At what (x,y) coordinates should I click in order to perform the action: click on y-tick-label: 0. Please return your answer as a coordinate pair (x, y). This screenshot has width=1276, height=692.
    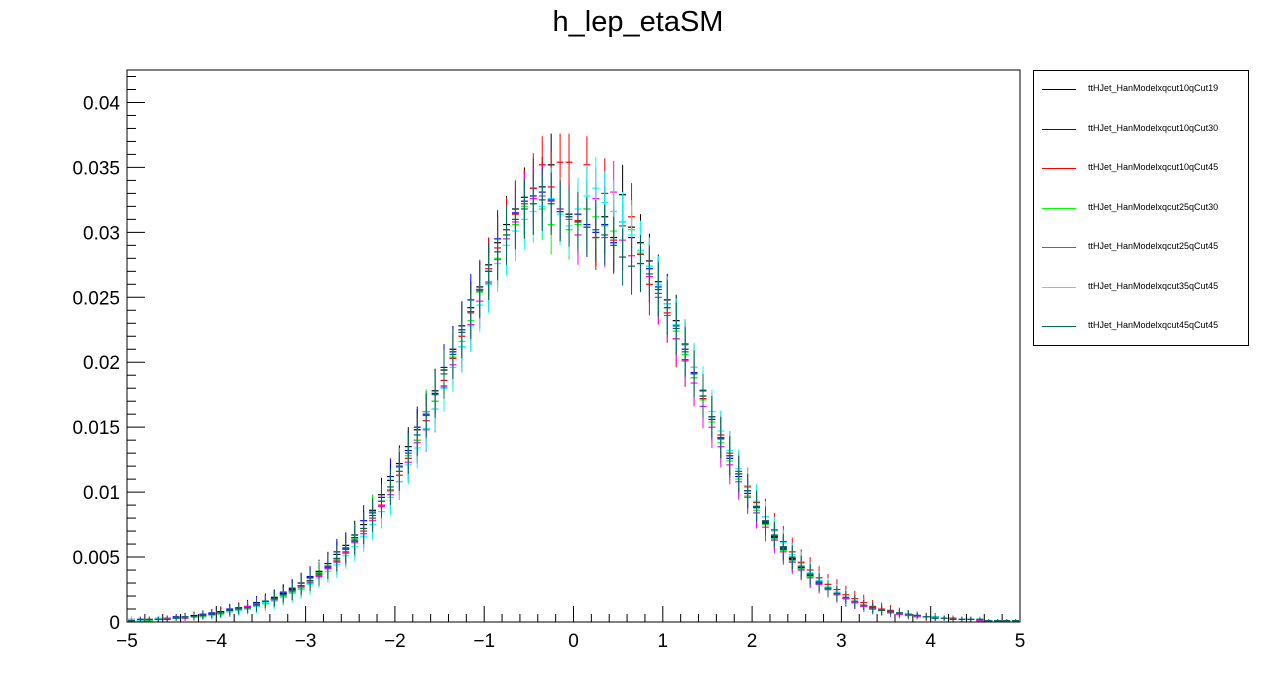
    Looking at the image, I should click on (114, 623).